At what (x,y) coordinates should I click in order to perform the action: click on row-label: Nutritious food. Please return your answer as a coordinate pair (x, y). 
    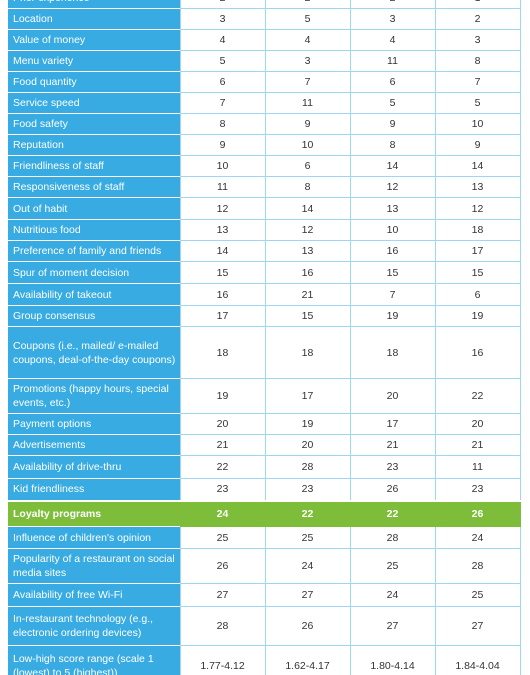
    Looking at the image, I should click on (94, 230).